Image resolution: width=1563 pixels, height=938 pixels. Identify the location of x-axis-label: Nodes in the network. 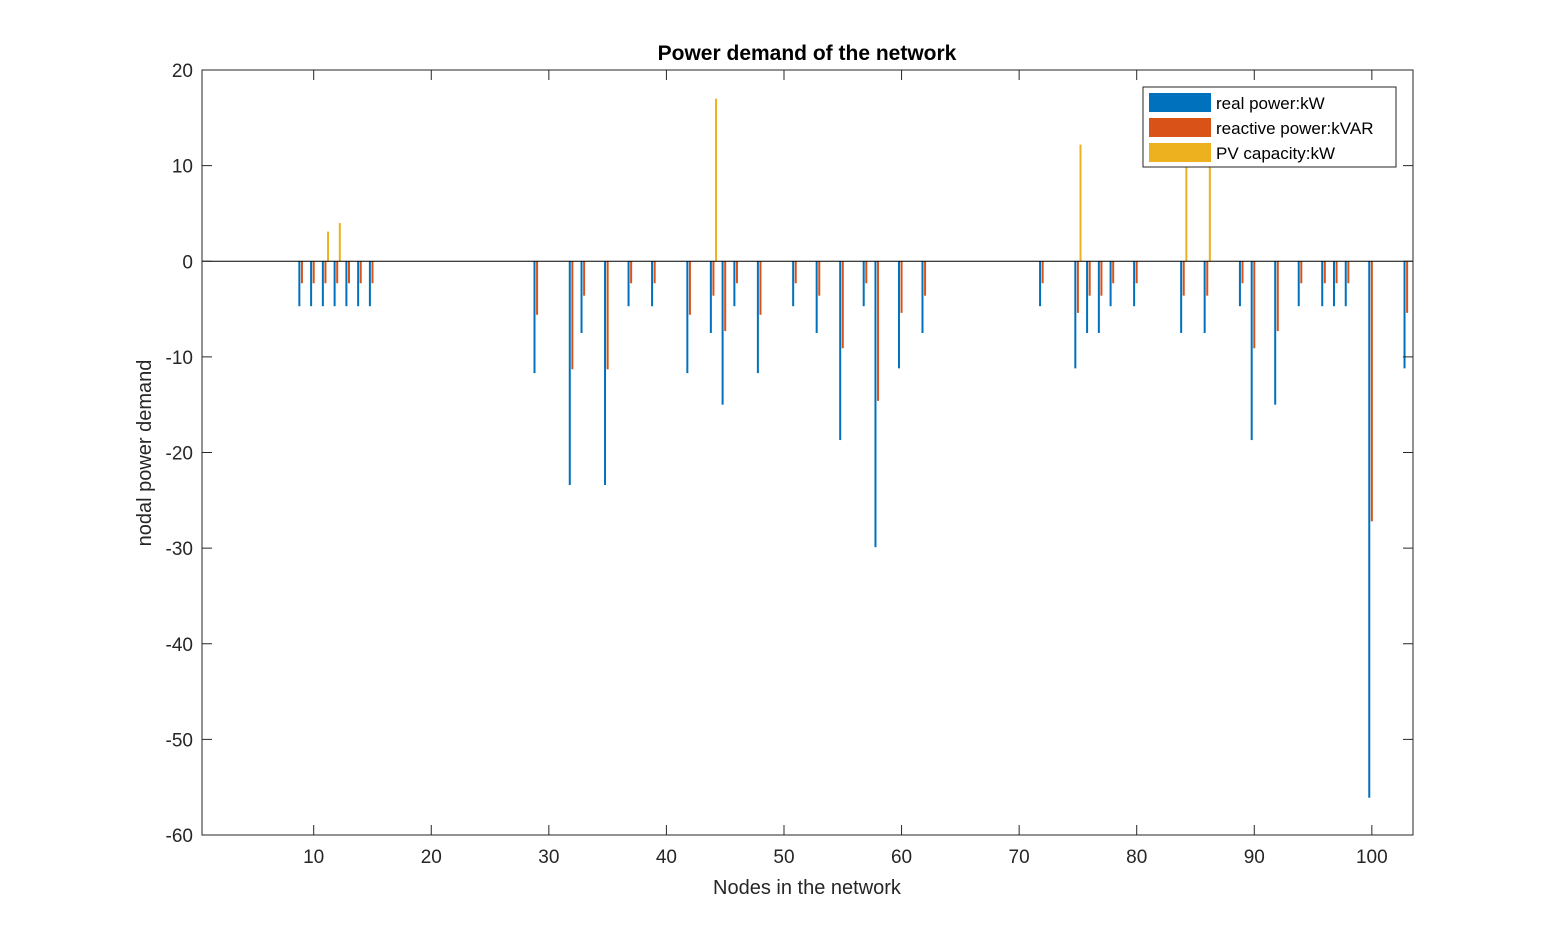
(807, 888).